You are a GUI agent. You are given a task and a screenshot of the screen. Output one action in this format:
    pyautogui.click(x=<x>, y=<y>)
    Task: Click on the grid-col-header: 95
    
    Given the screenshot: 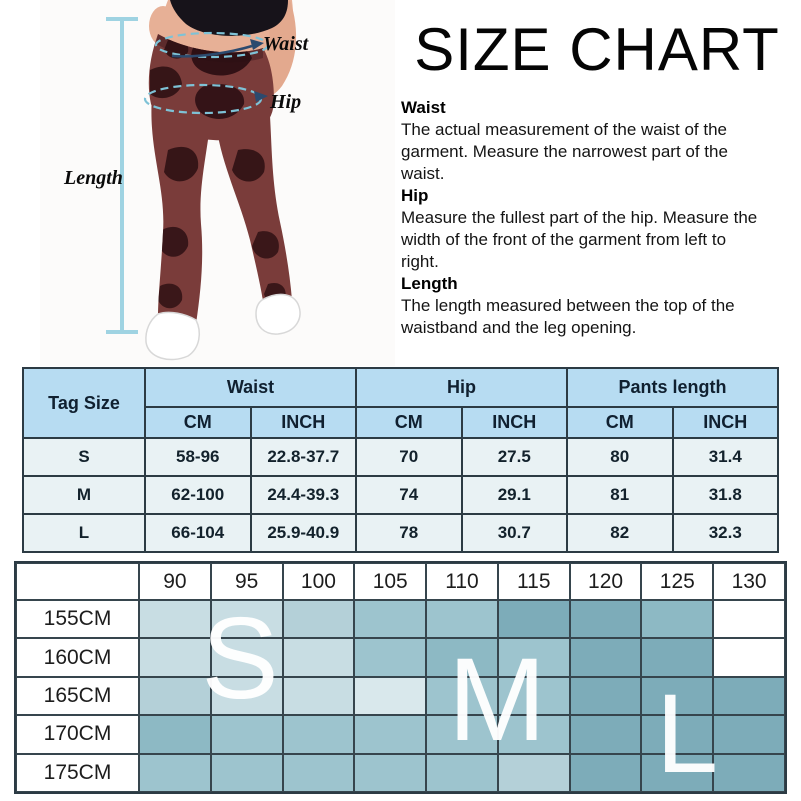 What is the action you would take?
    pyautogui.click(x=246, y=581)
    